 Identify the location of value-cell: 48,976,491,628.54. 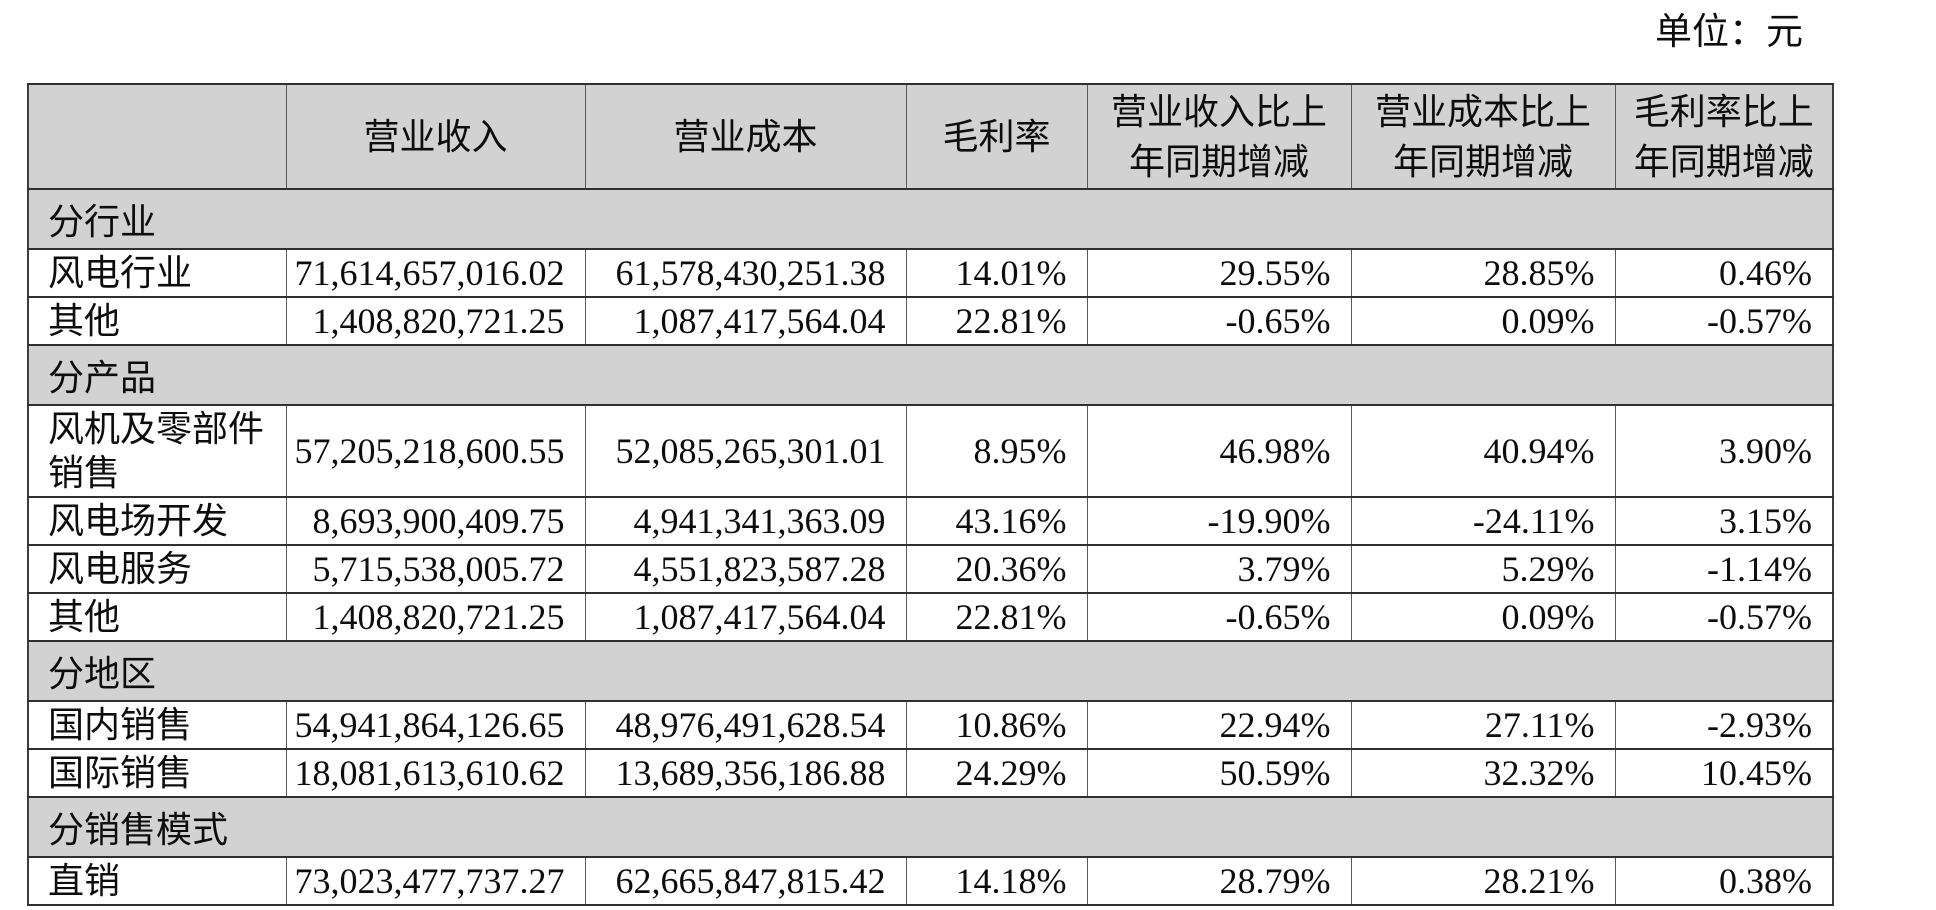
(745, 725).